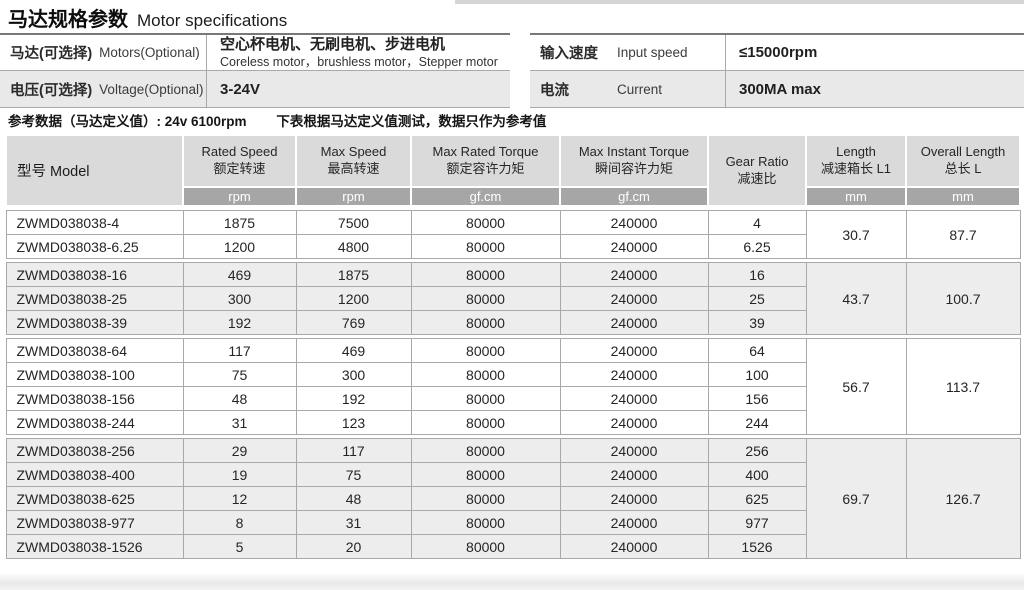 The width and height of the screenshot is (1024, 590). Describe the element at coordinates (239, 422) in the screenshot. I see `rated-speed-cell: 31` at that location.